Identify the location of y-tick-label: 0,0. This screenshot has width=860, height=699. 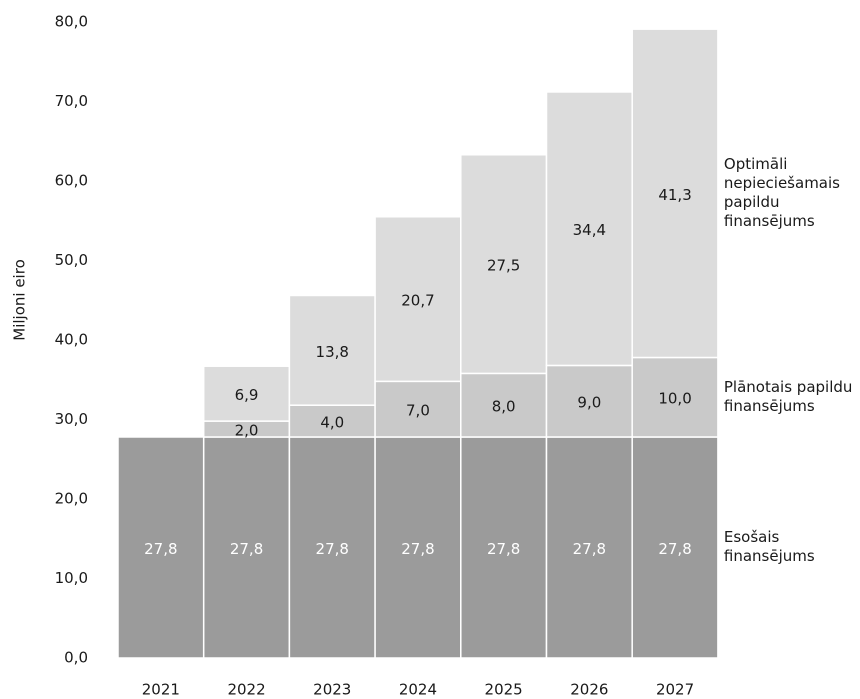
(76, 658).